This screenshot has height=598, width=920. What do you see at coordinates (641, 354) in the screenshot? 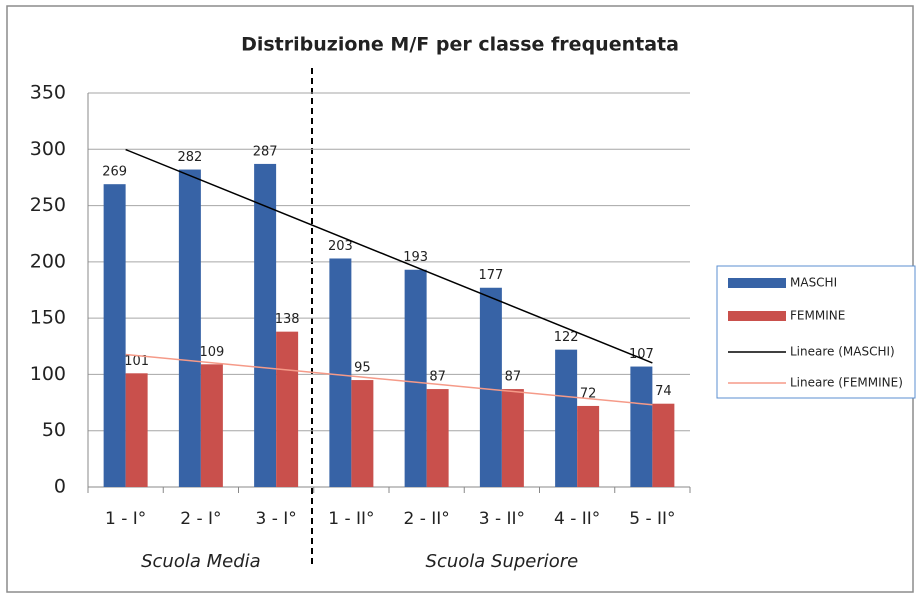
I see `data-label: 107` at bounding box center [641, 354].